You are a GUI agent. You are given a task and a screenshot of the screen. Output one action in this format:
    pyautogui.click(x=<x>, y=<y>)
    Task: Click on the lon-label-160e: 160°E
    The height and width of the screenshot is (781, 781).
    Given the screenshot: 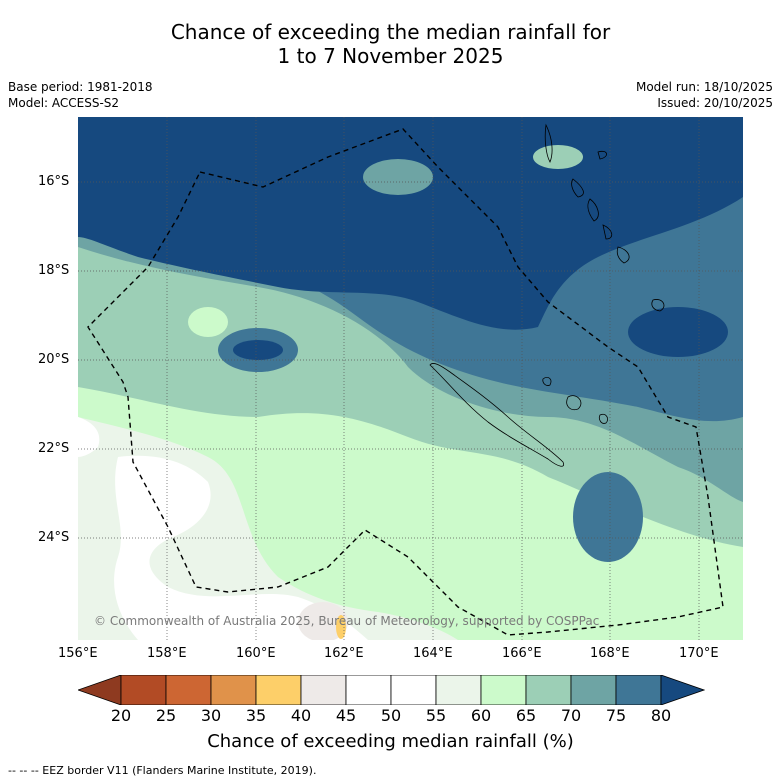 What is the action you would take?
    pyautogui.click(x=256, y=653)
    